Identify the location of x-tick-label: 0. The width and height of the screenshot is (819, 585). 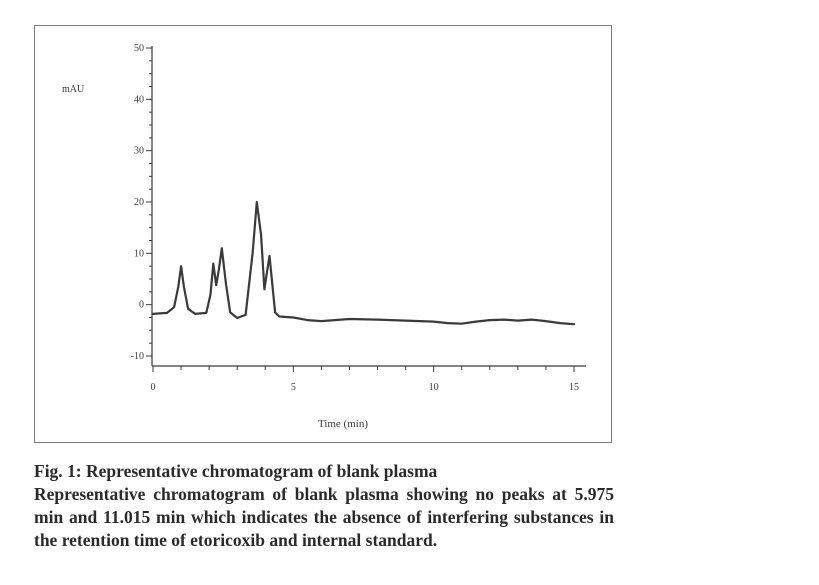
(153, 387).